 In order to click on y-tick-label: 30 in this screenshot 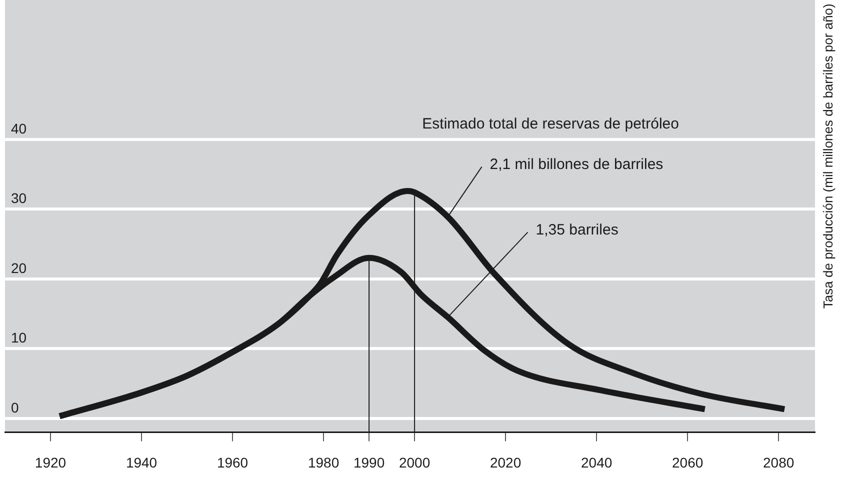, I will do `click(19, 198)`.